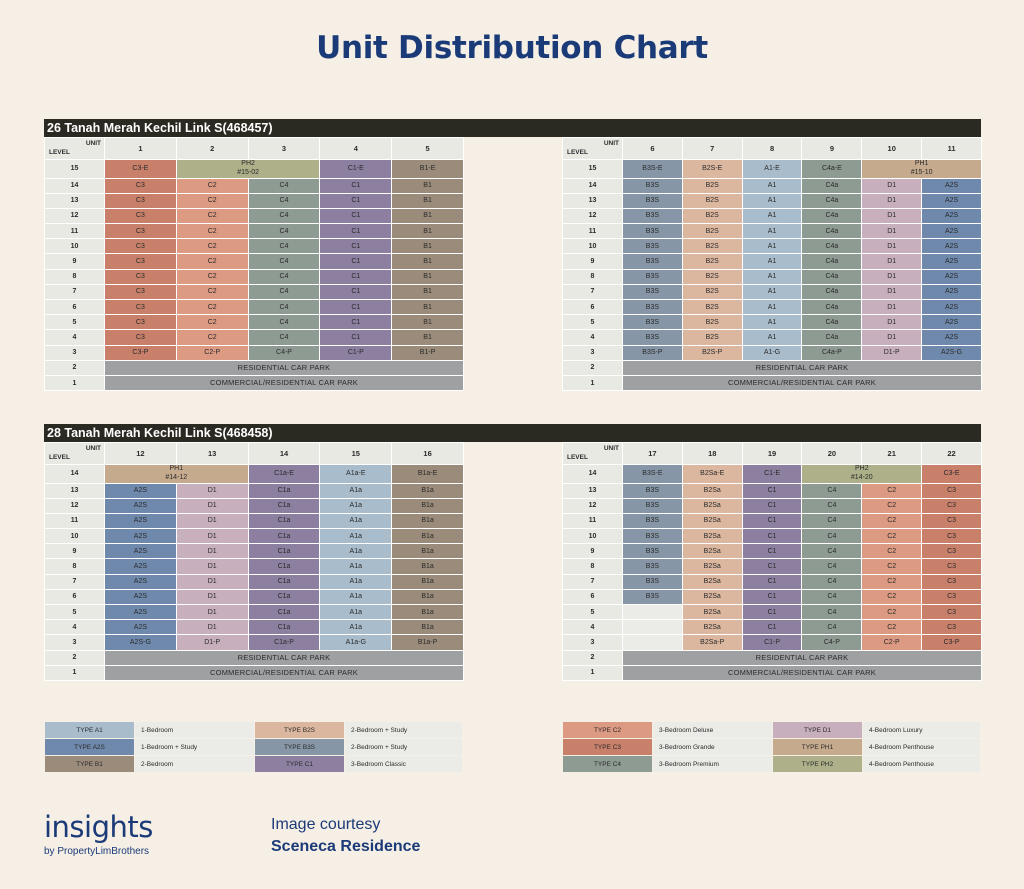 This screenshot has width=1024, height=889. Describe the element at coordinates (74, 505) in the screenshot. I see `level-number: 12` at that location.